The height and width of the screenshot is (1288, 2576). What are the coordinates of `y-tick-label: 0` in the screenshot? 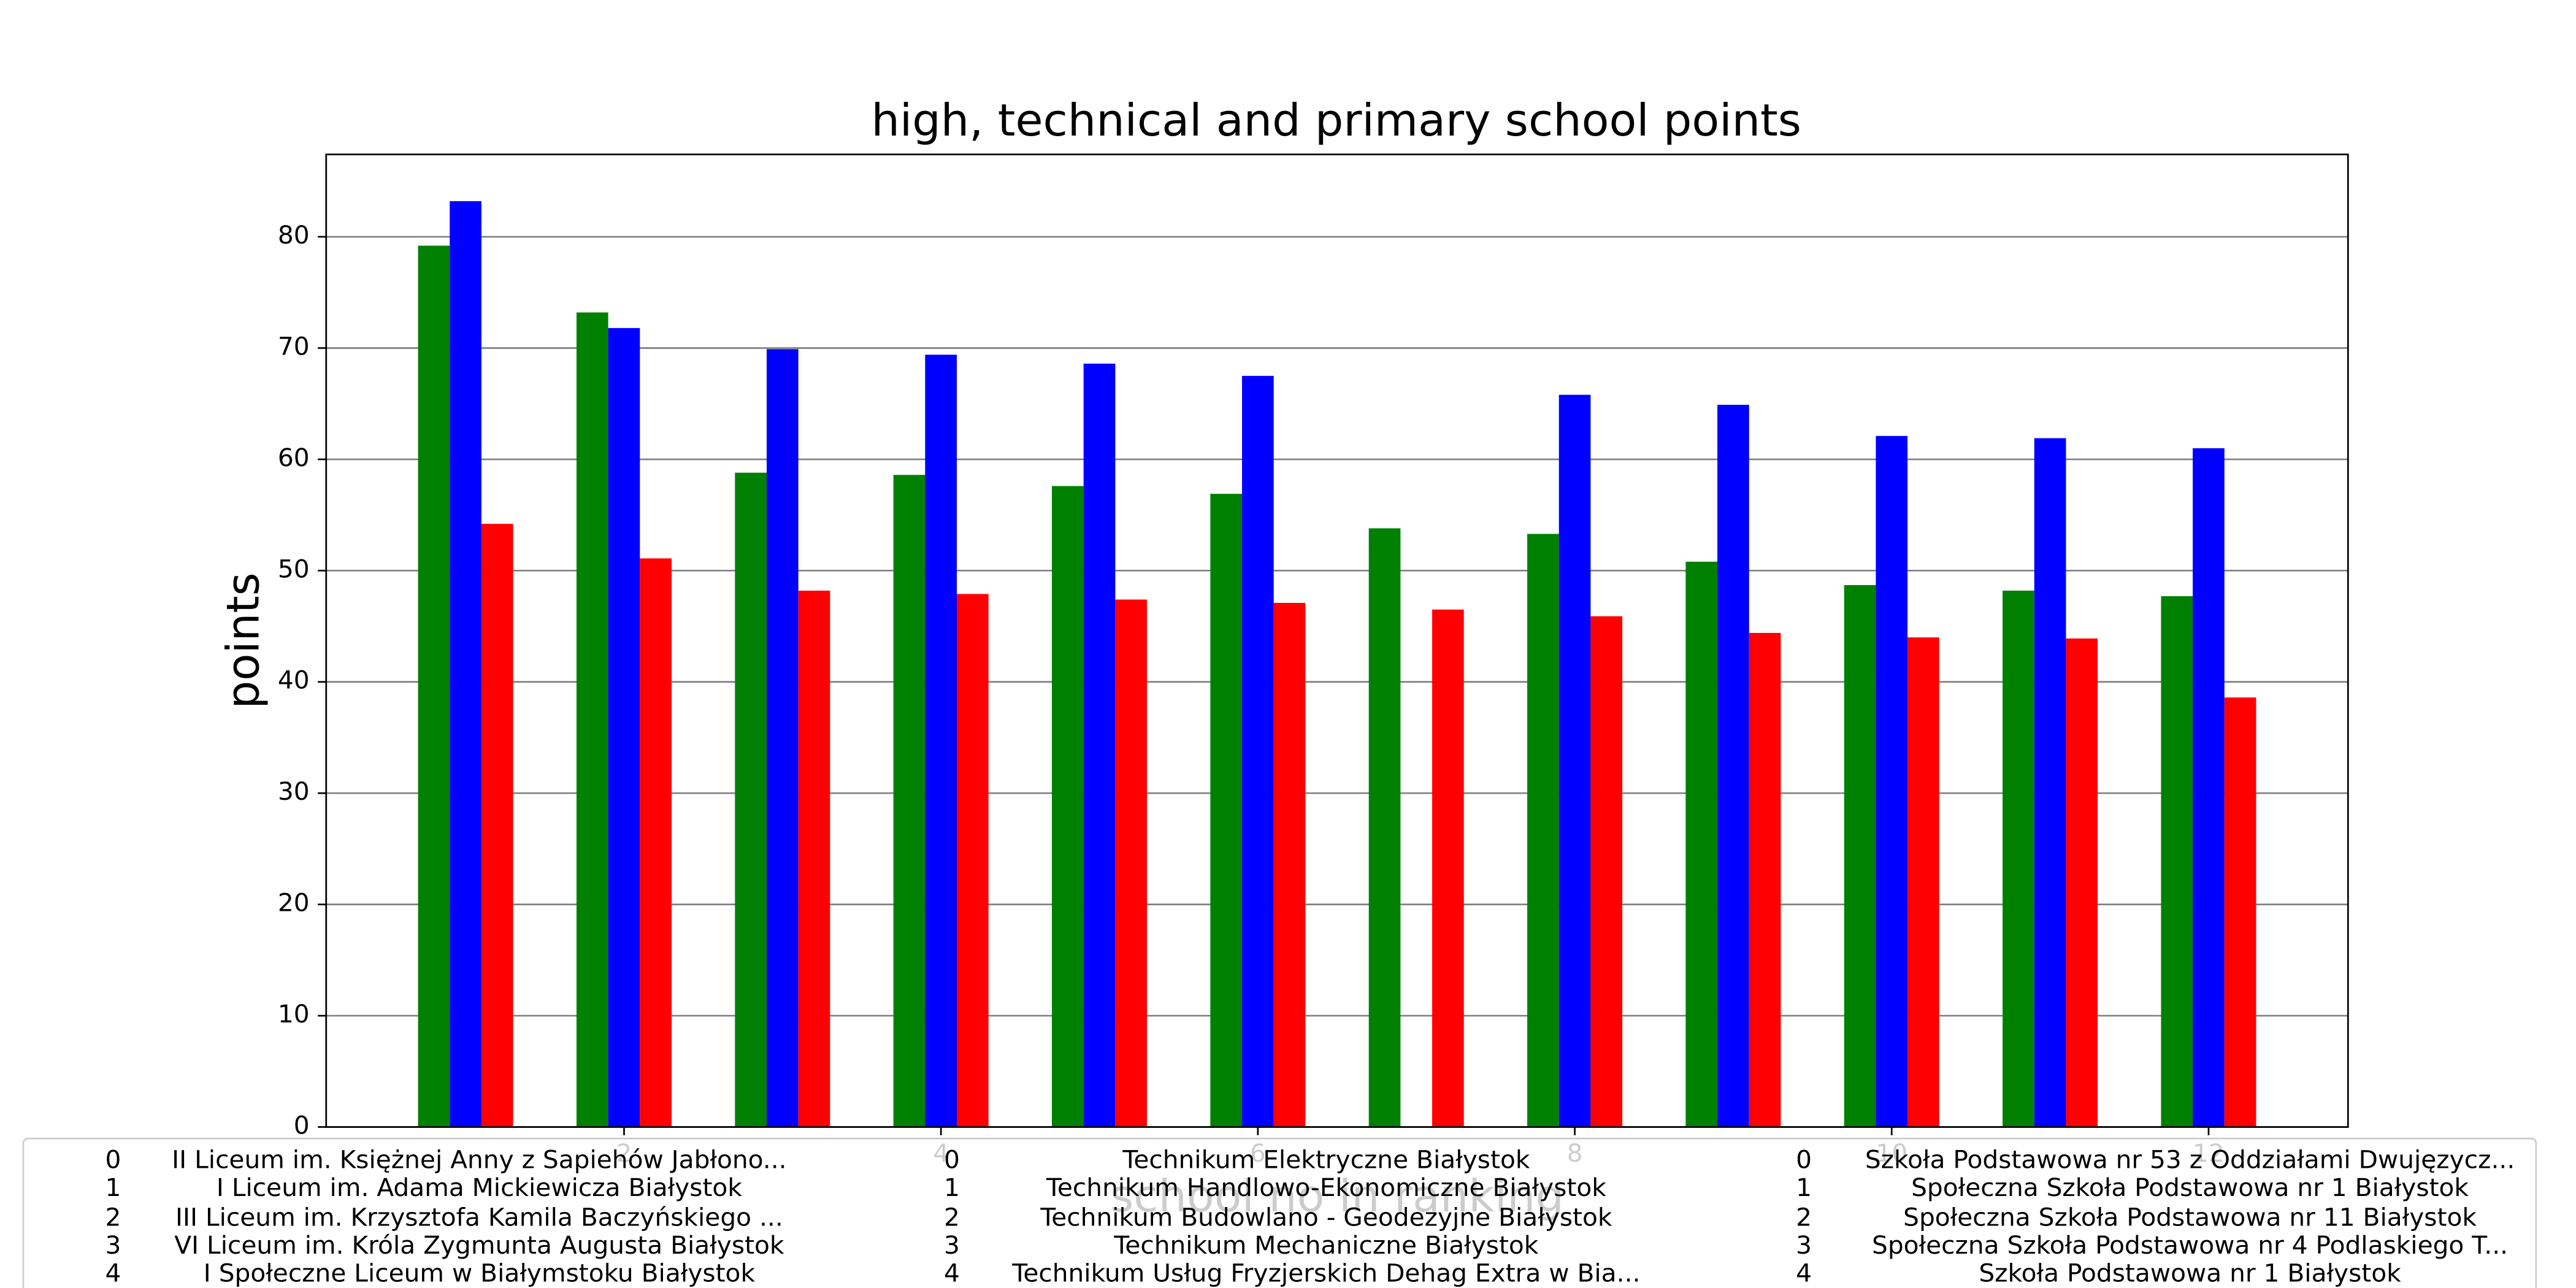 It's located at (302, 1125).